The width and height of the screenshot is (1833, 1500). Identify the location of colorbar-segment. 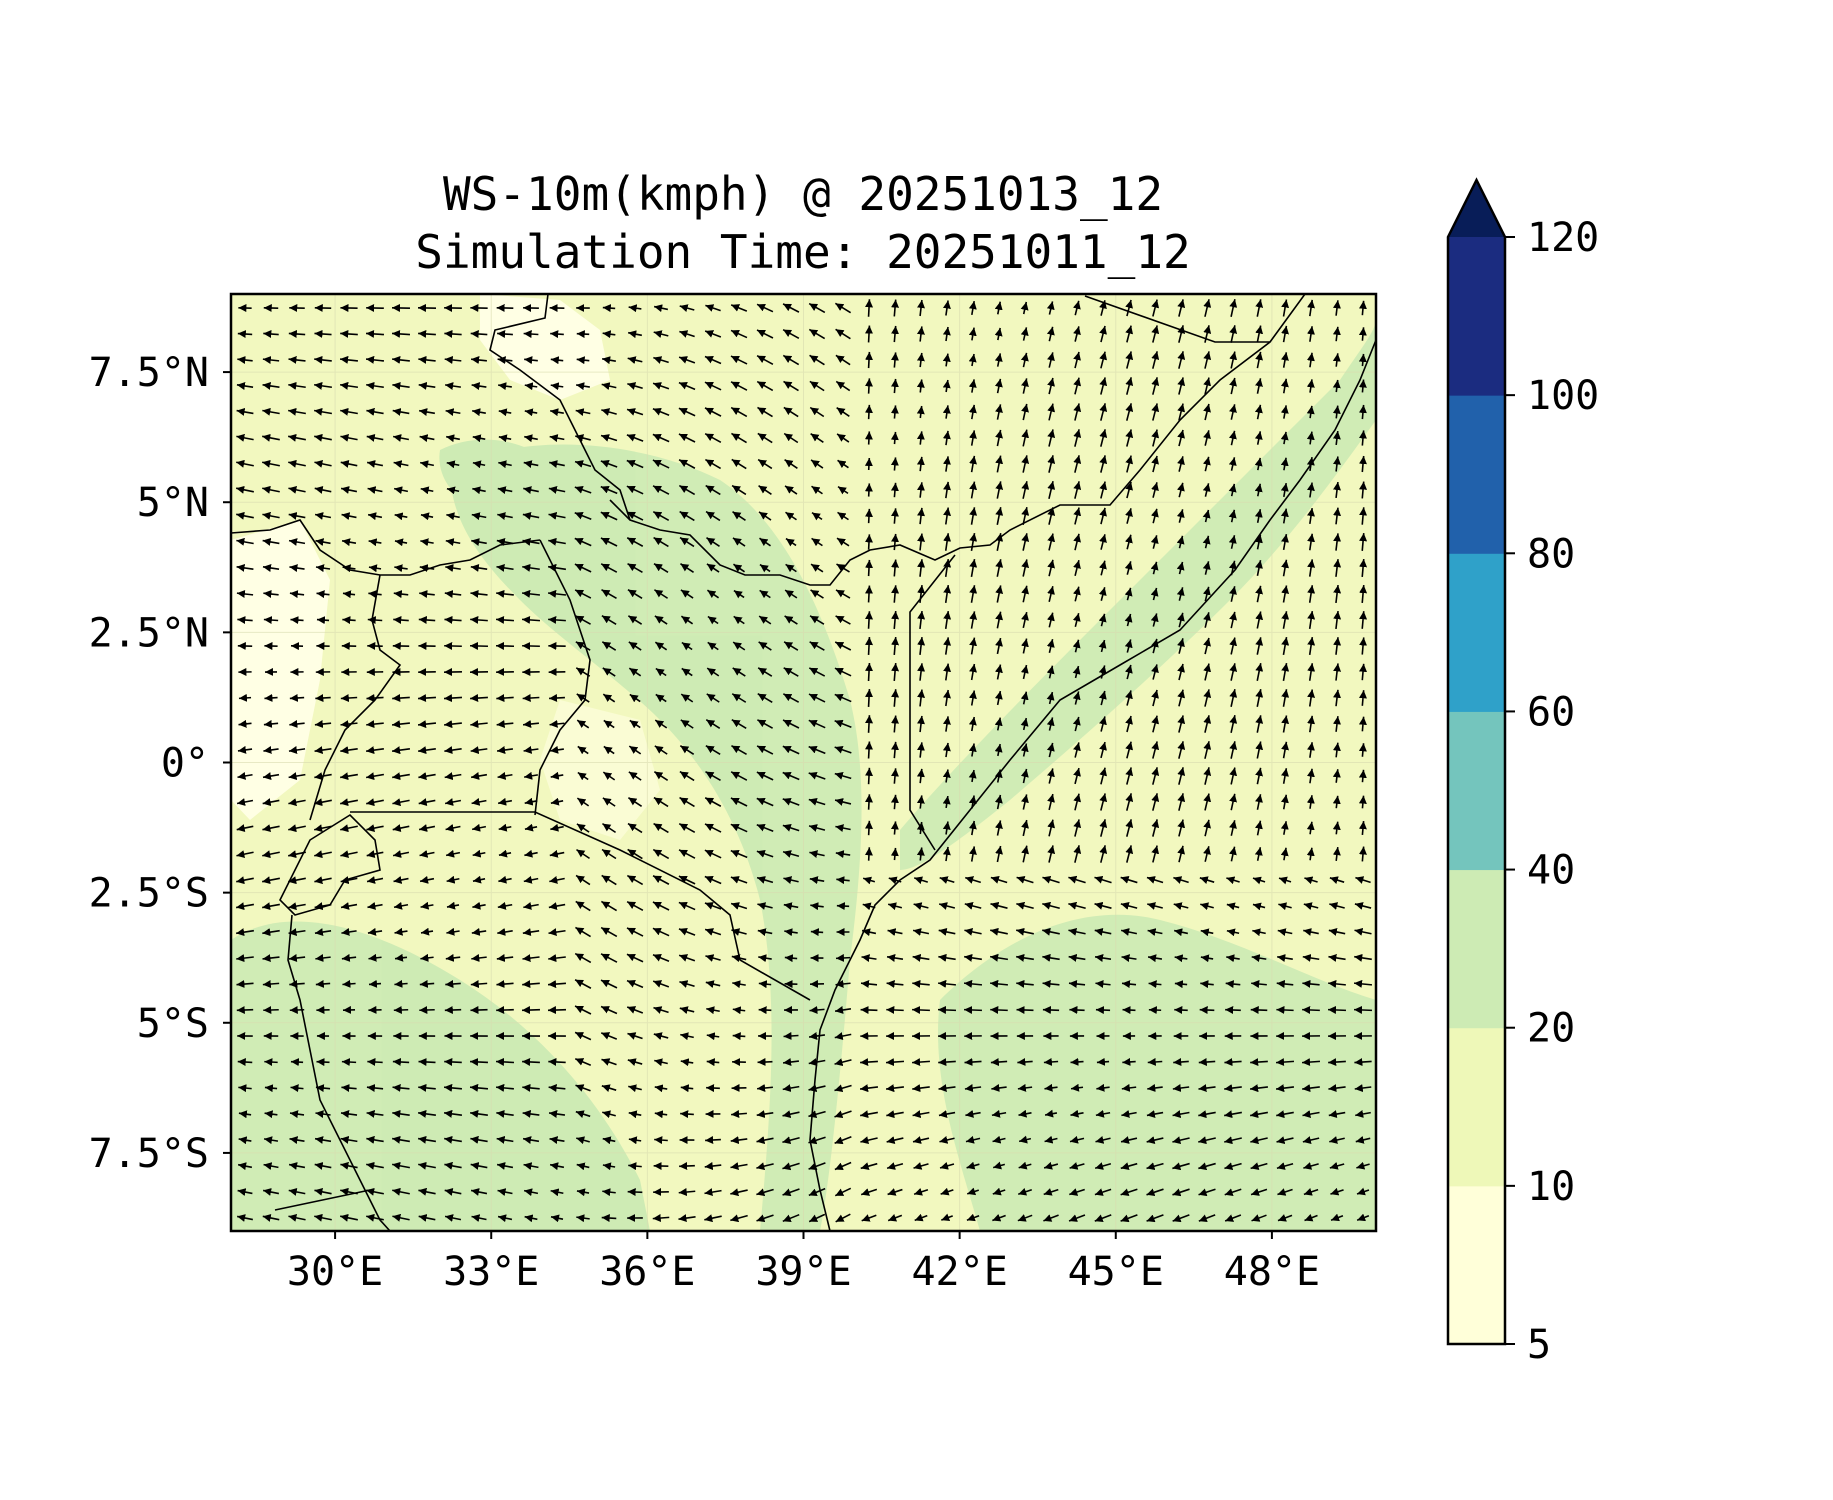
(1476, 791).